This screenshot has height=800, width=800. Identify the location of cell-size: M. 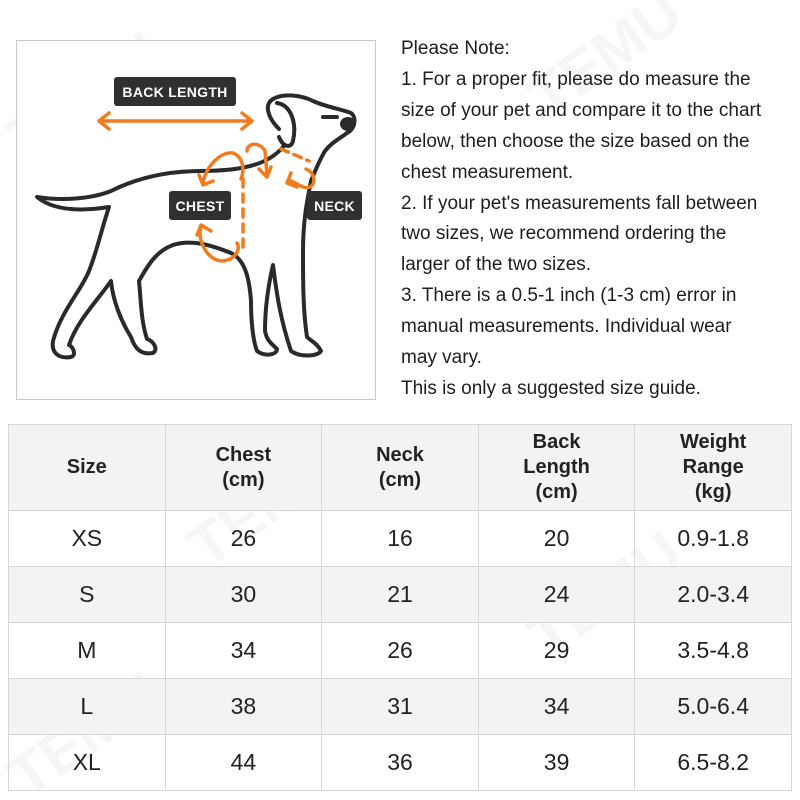
(87, 650).